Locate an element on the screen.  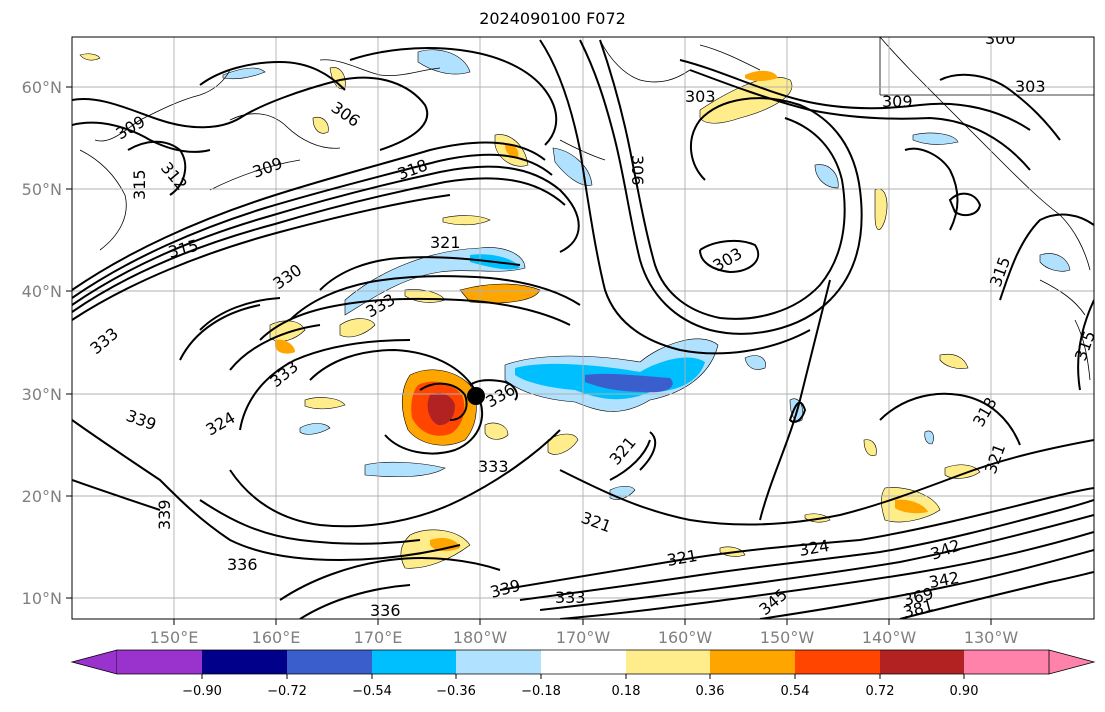
colorbar-tick-label: −0.90 is located at coordinates (202, 691).